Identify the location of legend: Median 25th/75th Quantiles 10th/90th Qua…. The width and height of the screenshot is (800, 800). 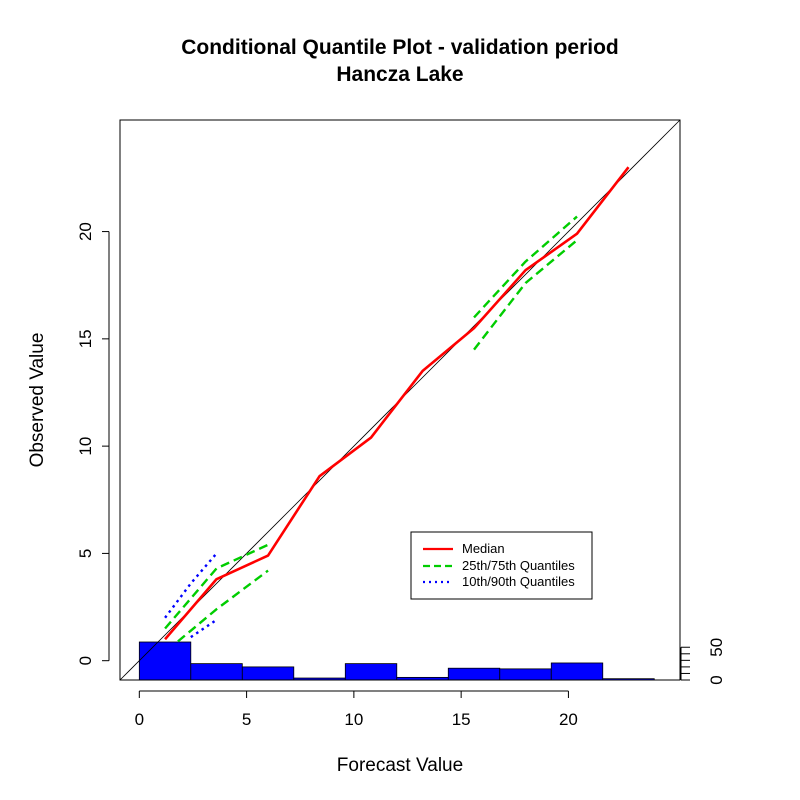
(501, 565).